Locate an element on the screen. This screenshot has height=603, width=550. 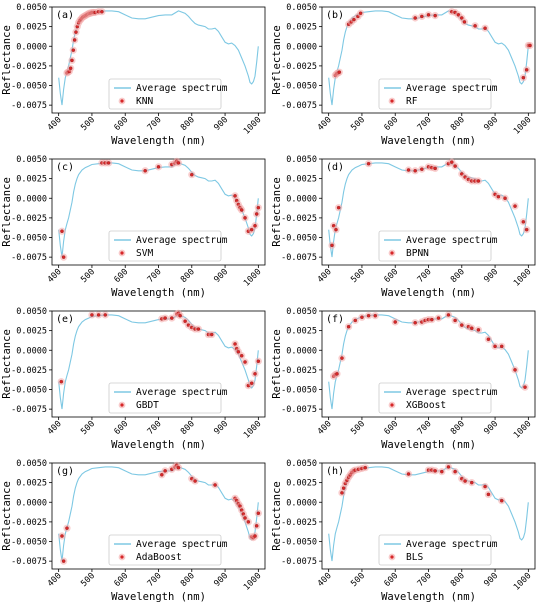
legend-entry-model: SVM is located at coordinates (144, 253).